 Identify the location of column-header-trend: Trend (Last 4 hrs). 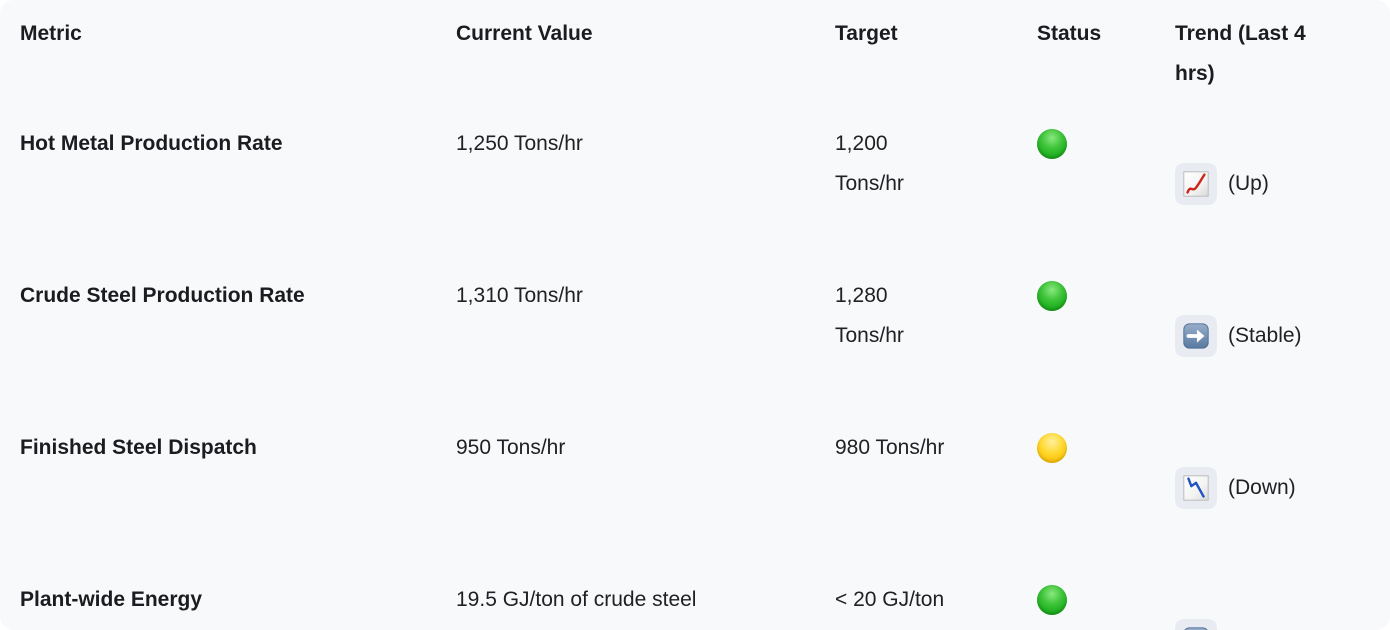
(1240, 53).